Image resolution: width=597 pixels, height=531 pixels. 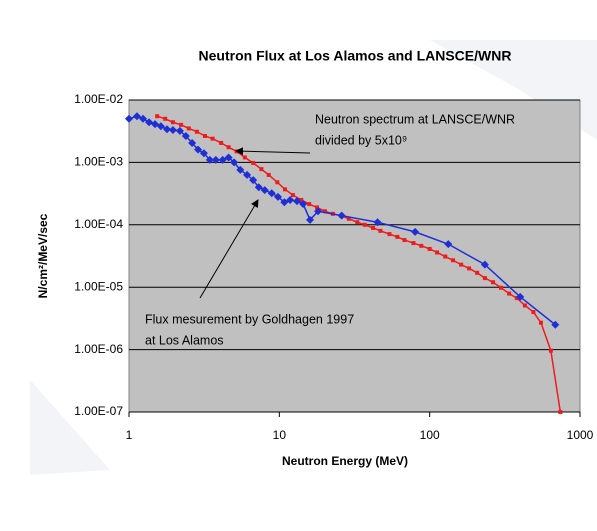 I want to click on y-tick-label: 1.00E-07, so click(x=98, y=411).